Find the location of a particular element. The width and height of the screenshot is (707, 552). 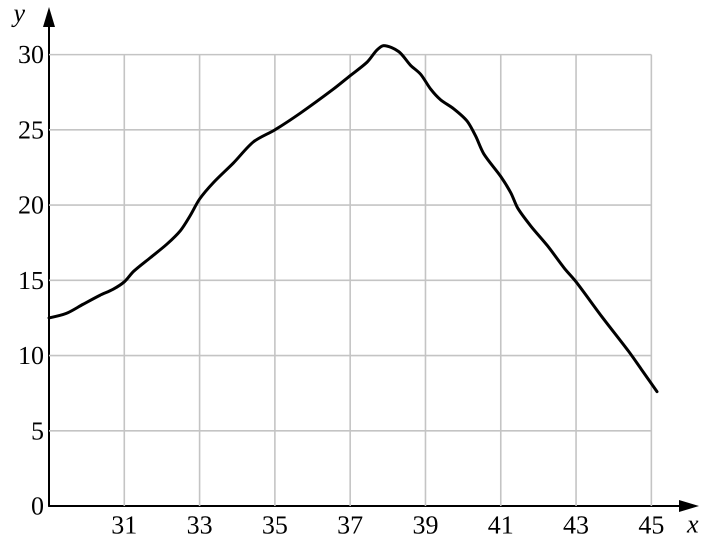

y-axis-title: y is located at coordinates (18, 14).